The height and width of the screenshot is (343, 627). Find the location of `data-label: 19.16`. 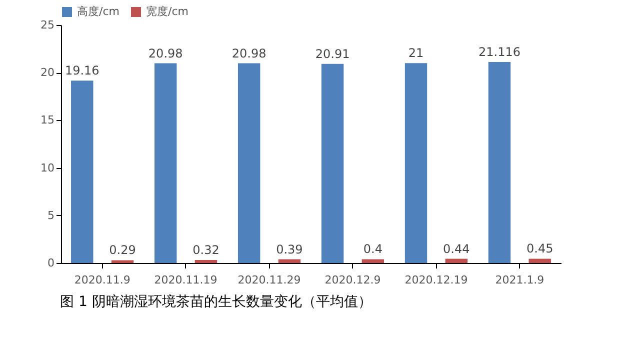

data-label: 19.16 is located at coordinates (82, 71).